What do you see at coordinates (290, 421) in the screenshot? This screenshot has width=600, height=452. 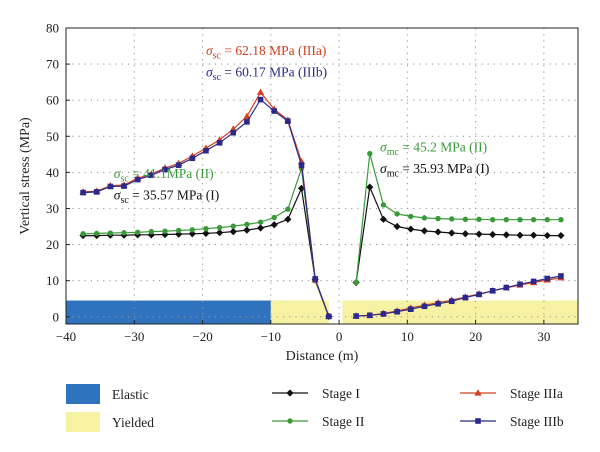 I see `legend-marker-stage-ii` at bounding box center [290, 421].